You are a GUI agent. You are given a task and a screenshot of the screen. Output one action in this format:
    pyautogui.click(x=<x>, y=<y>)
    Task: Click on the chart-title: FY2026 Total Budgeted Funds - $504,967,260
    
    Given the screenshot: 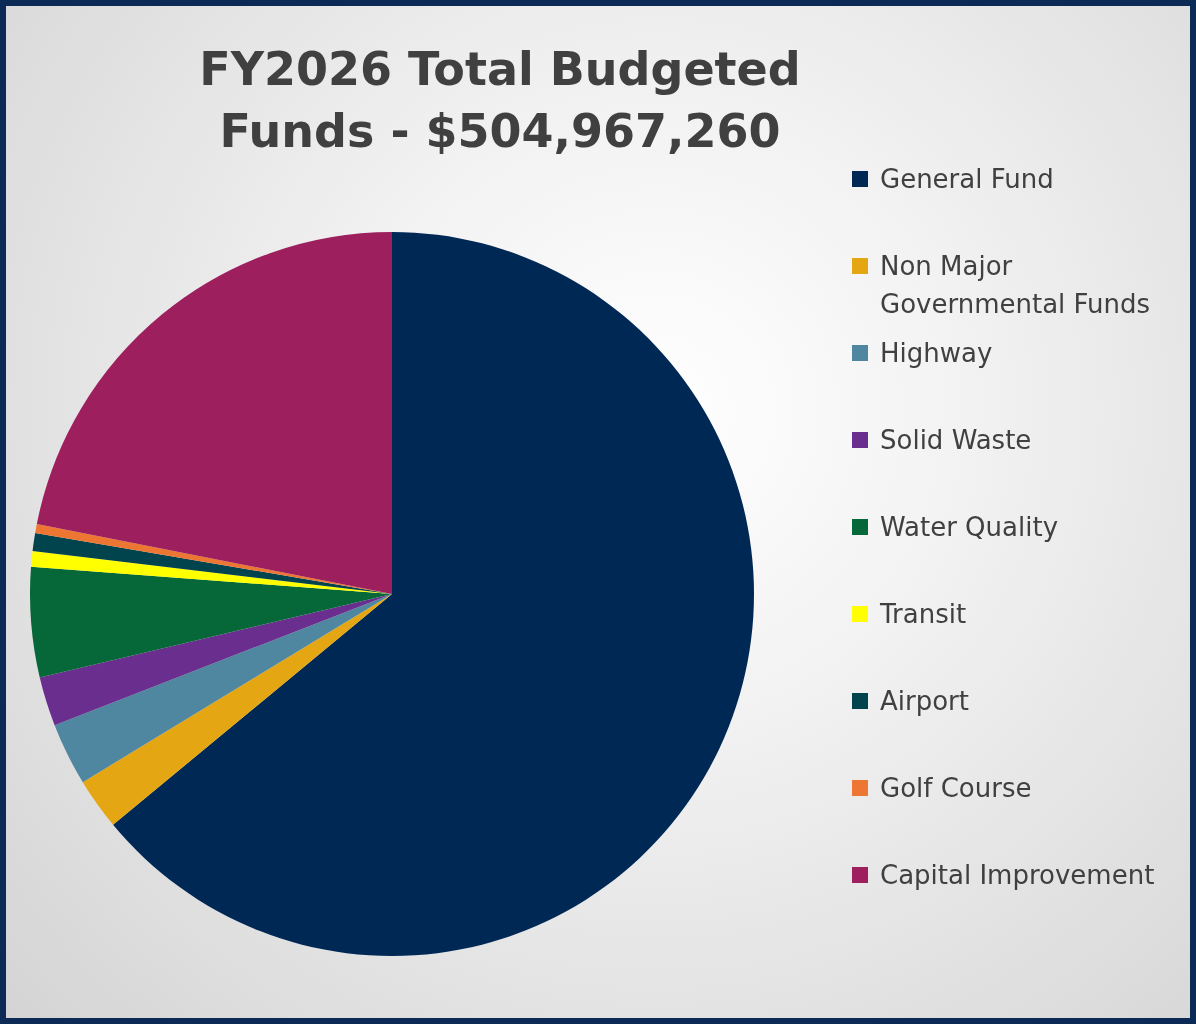 What is the action you would take?
    pyautogui.click(x=500, y=100)
    